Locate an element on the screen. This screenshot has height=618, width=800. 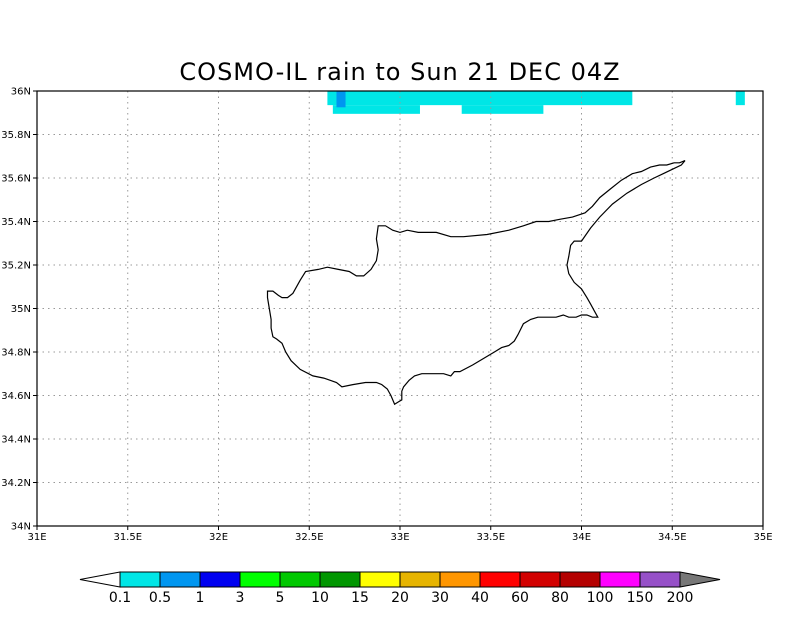
lat-tick-label: 35.4N is located at coordinates (16, 222).